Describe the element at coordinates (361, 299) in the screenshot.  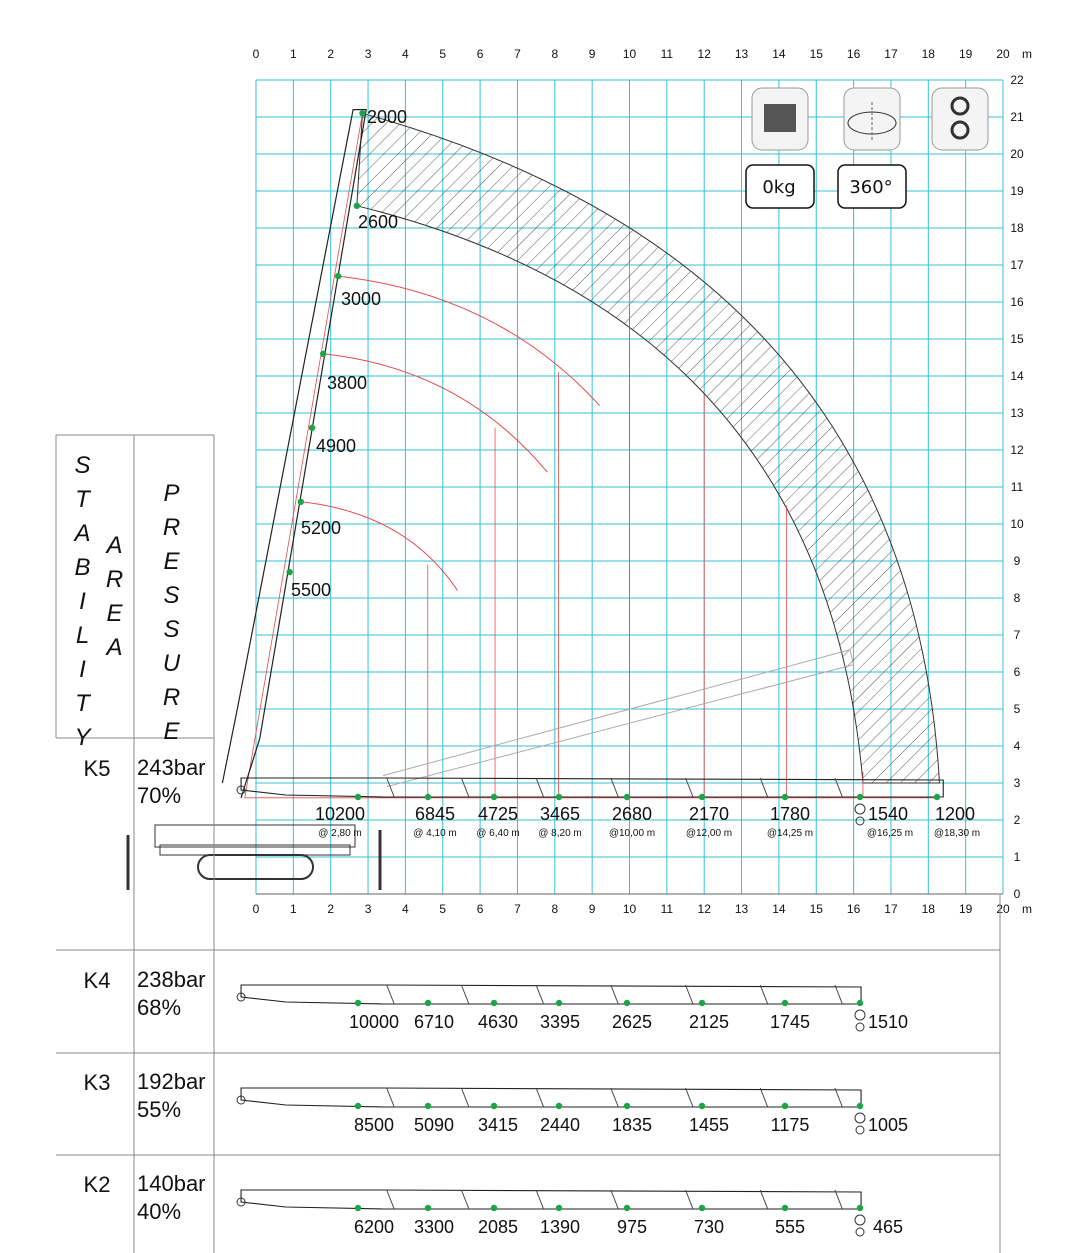
I see `load-label: 3000` at that location.